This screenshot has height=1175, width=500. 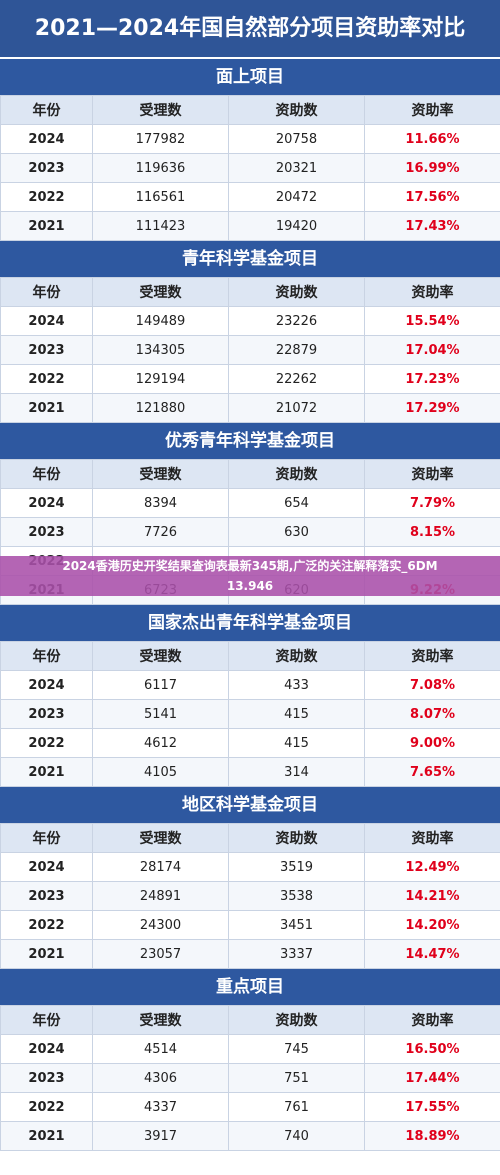 What do you see at coordinates (160, 714) in the screenshot?
I see `cell-accepted: 5141` at bounding box center [160, 714].